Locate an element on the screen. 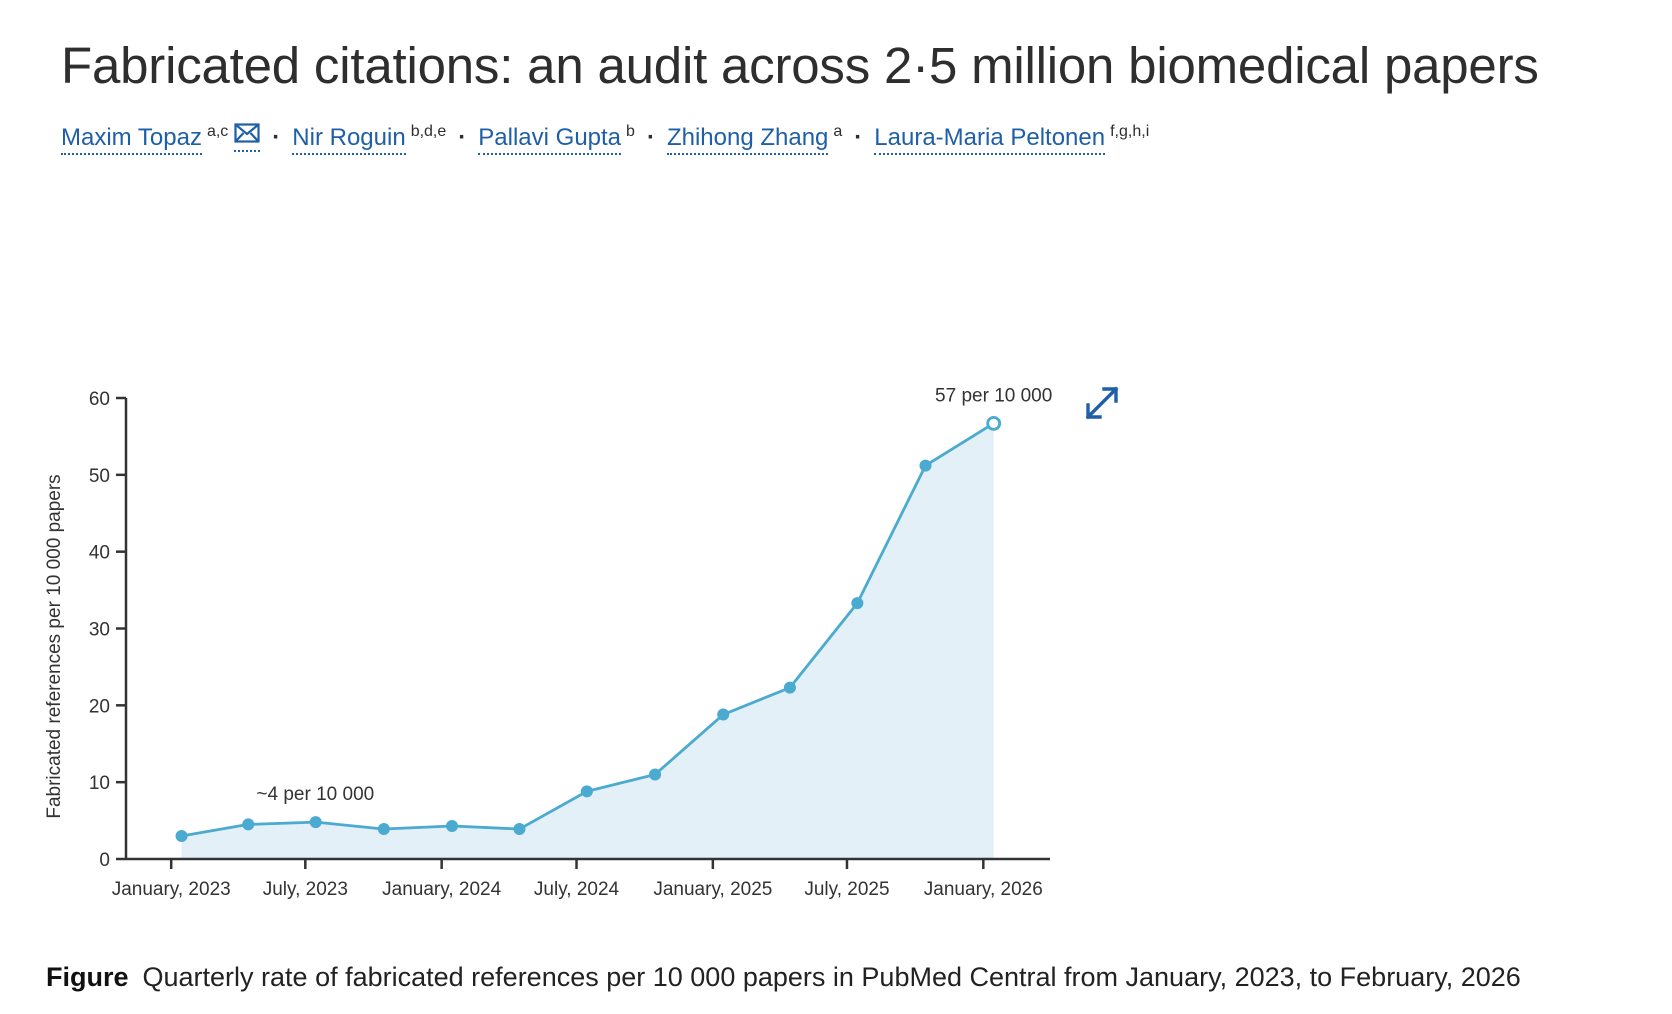 The height and width of the screenshot is (1014, 1672). mail-icon is located at coordinates (247, 137).